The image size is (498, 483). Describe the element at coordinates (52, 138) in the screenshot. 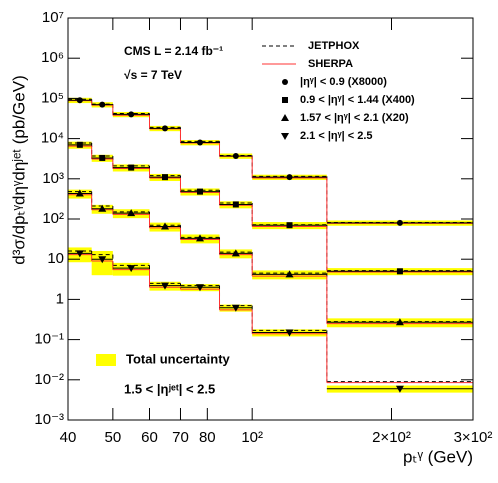

I see `y-tick-label: 10⁴` at that location.